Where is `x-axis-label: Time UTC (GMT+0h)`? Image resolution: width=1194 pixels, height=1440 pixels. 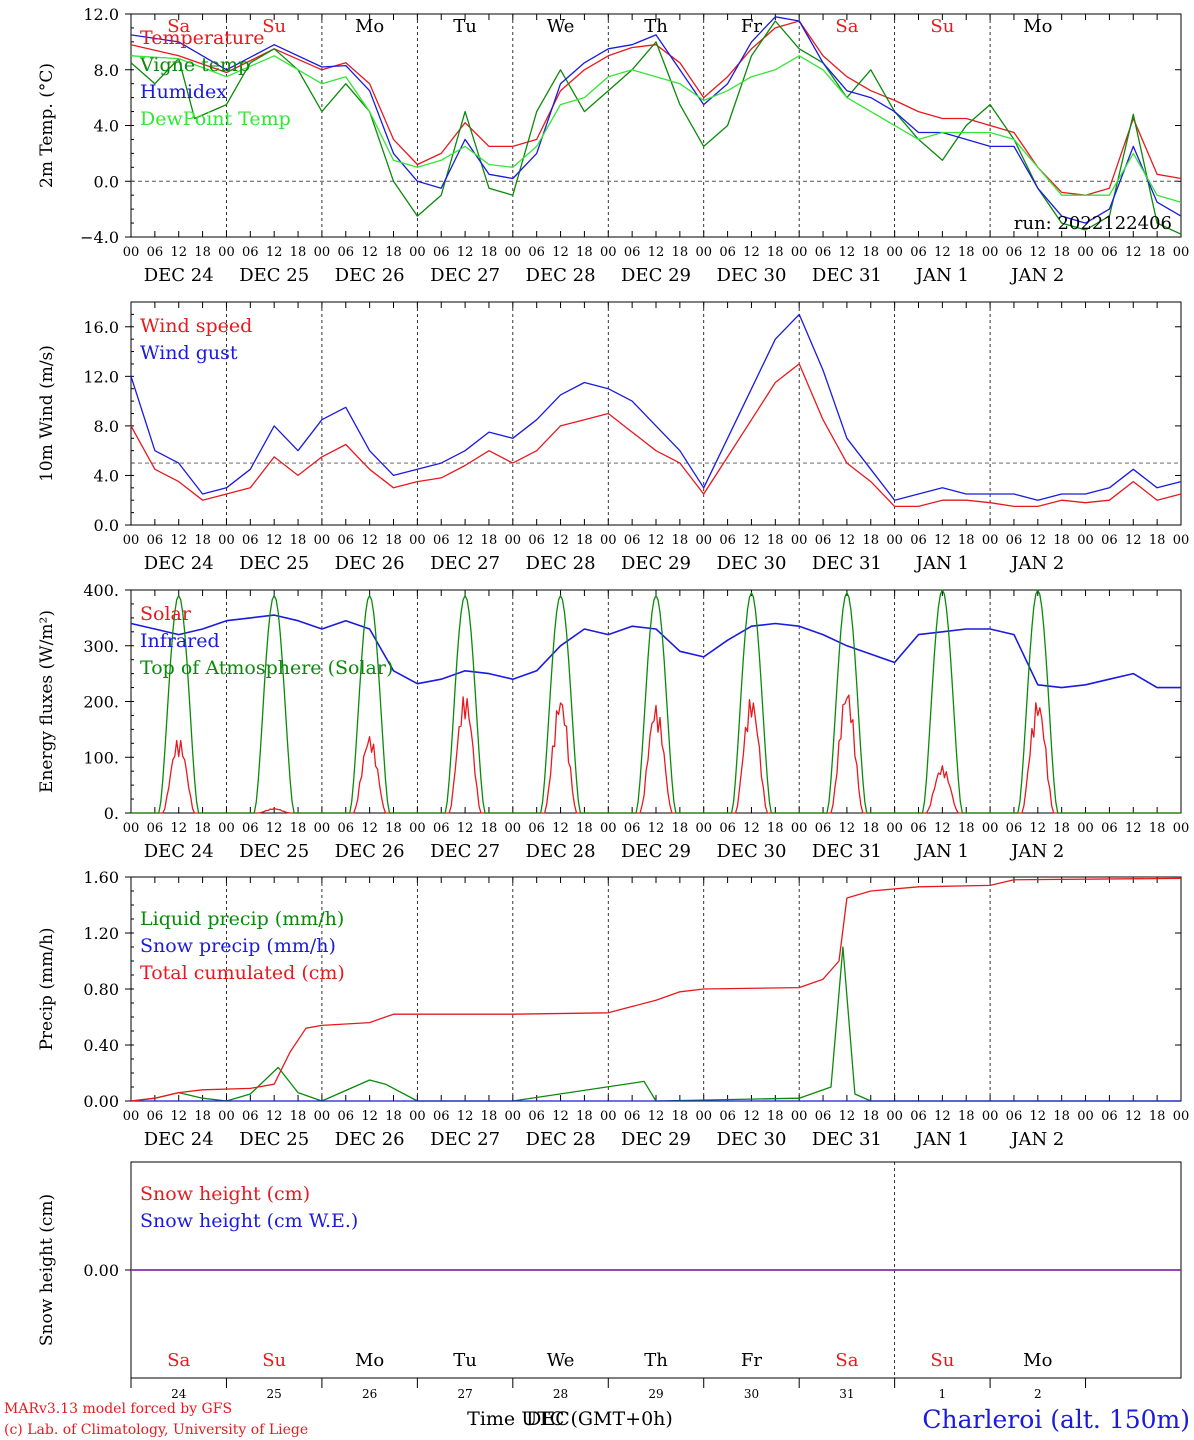
x-axis-label: Time UTC (GMT+0h) is located at coordinates (570, 1419).